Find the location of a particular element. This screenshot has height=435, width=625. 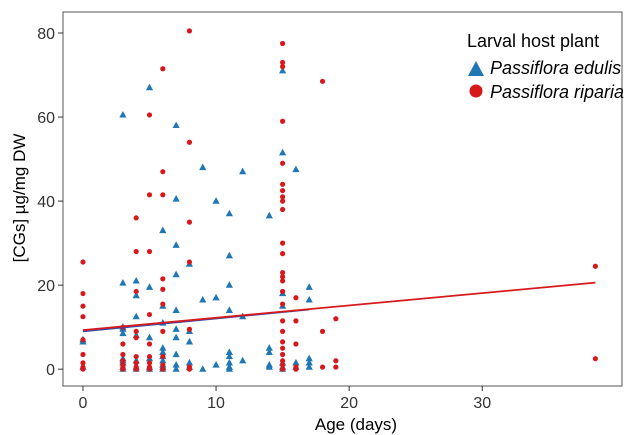

y-tick-label-4: 80 is located at coordinates (46, 34).